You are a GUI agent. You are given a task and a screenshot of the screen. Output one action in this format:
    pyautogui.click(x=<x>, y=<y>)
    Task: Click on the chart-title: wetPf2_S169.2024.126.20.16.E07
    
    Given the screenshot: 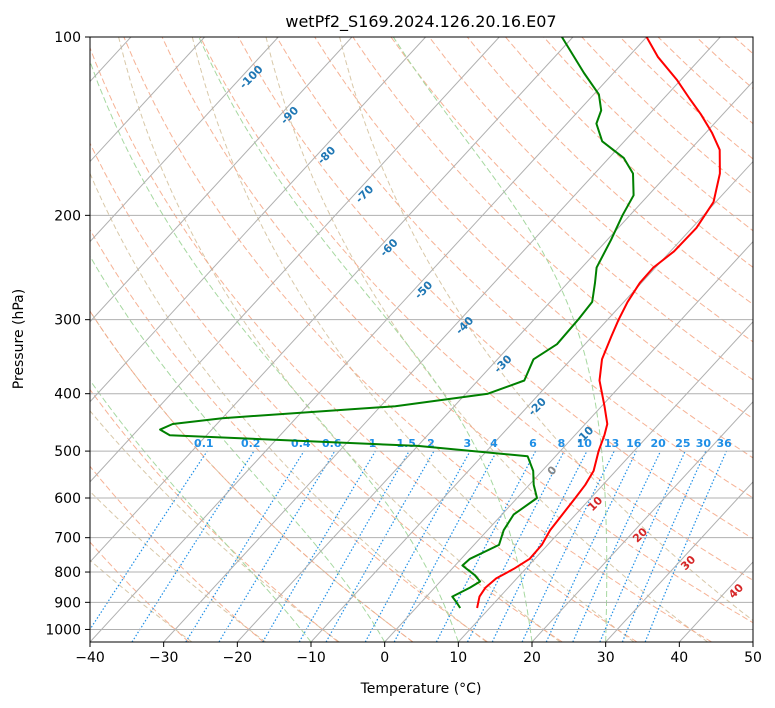 What is the action you would take?
    pyautogui.click(x=420, y=22)
    